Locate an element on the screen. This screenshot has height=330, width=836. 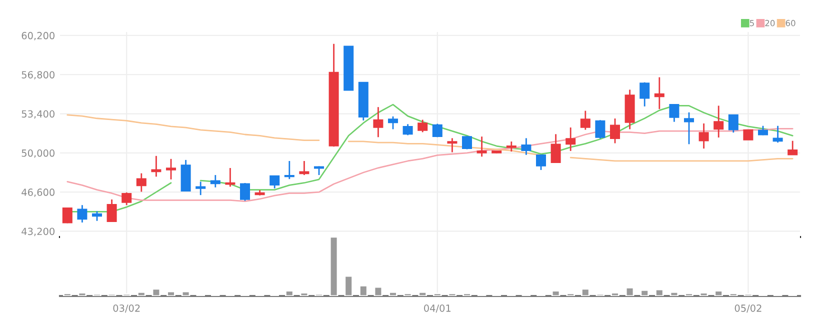
y-tick-label: 53,400 is located at coordinates (38, 114).